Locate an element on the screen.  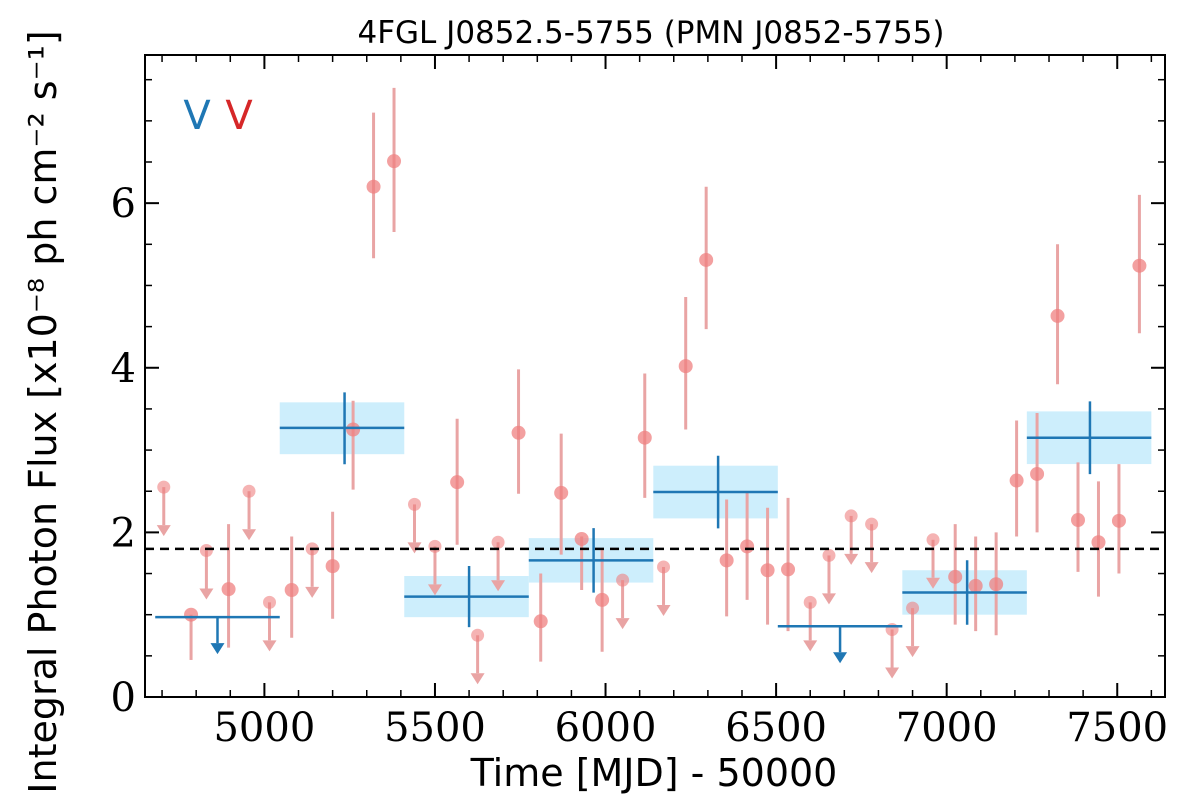
x-tick-label: 6500 is located at coordinates (776, 728).